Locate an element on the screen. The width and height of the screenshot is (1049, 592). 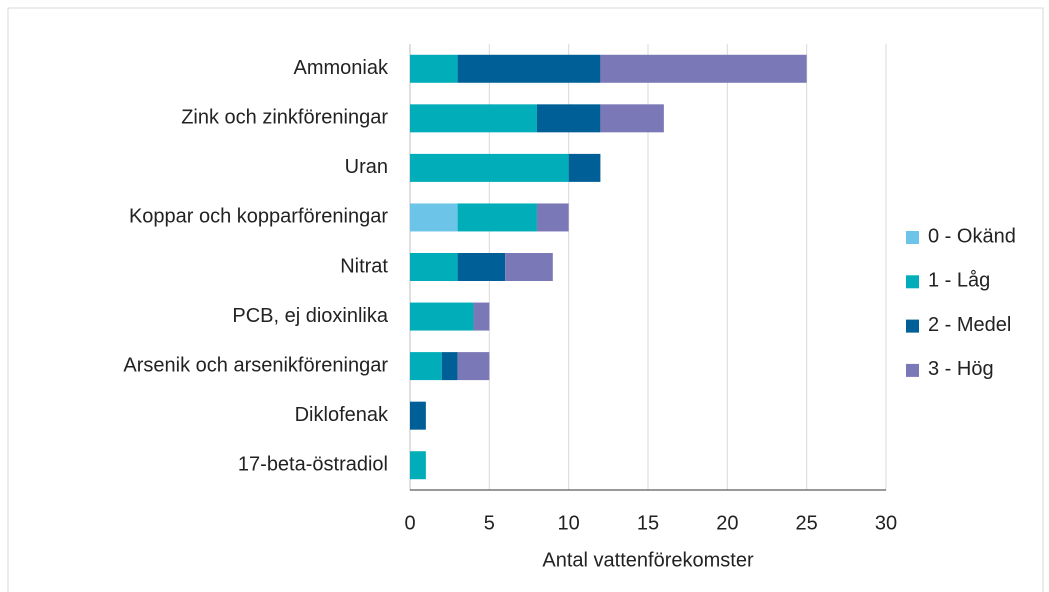
y-tick-label: 17-beta-östradiol is located at coordinates (313, 465).